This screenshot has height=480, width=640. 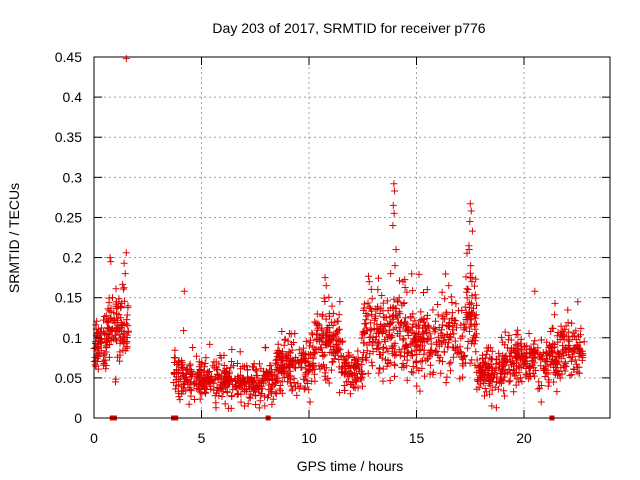 What do you see at coordinates (350, 466) in the screenshot?
I see `x-axis-label: GPS time / hours` at bounding box center [350, 466].